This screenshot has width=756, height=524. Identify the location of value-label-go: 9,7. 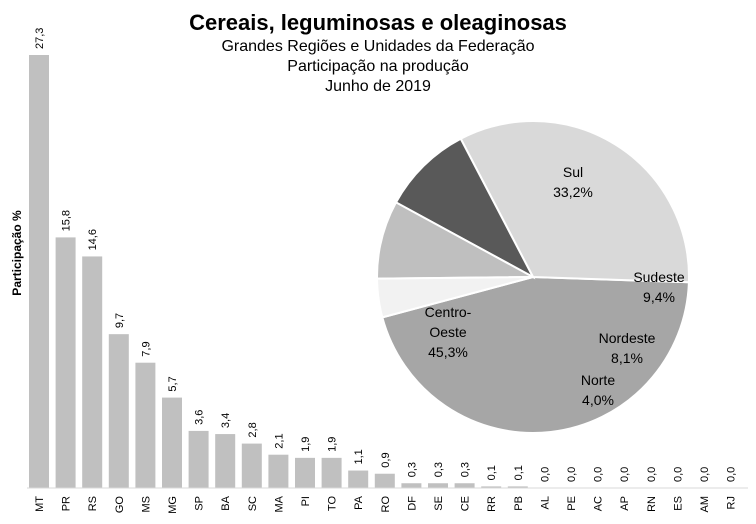
(120, 320).